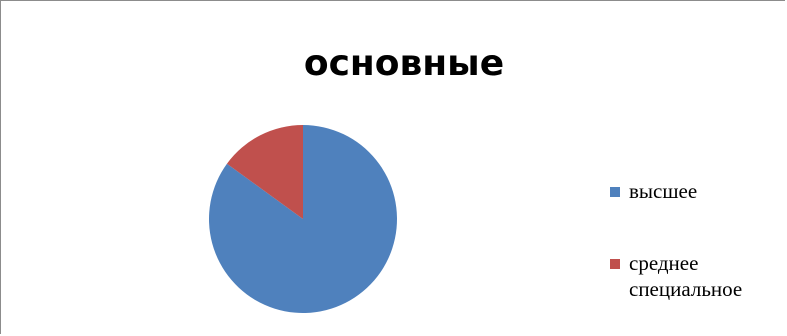 Image resolution: width=787 pixels, height=336 pixels. Describe the element at coordinates (404, 63) in the screenshot. I see `chart-title: основные` at that location.